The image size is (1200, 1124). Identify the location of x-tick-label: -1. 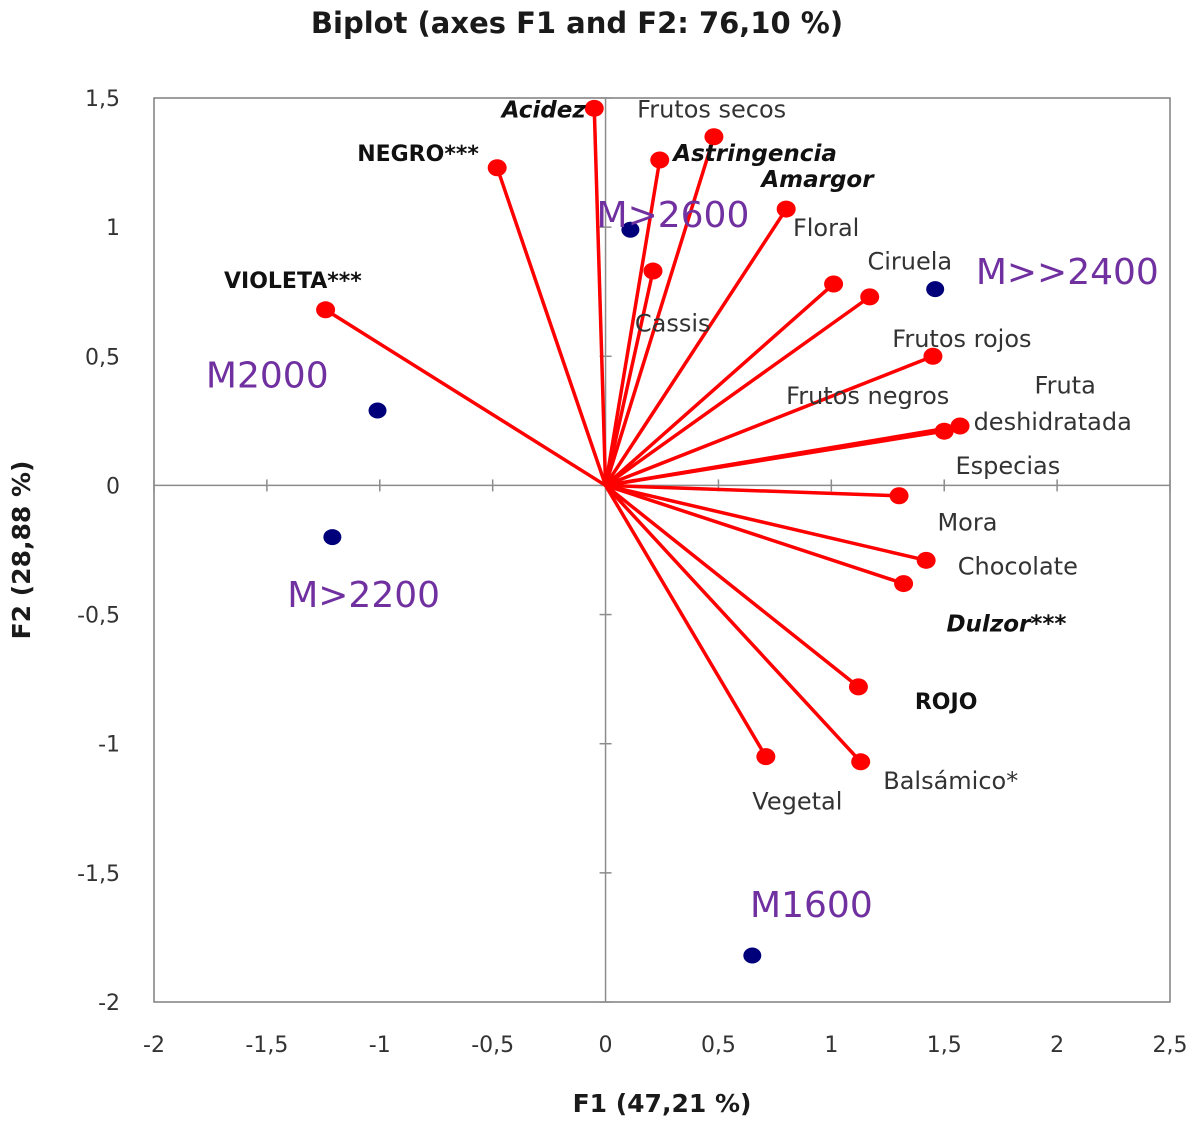
(380, 1045).